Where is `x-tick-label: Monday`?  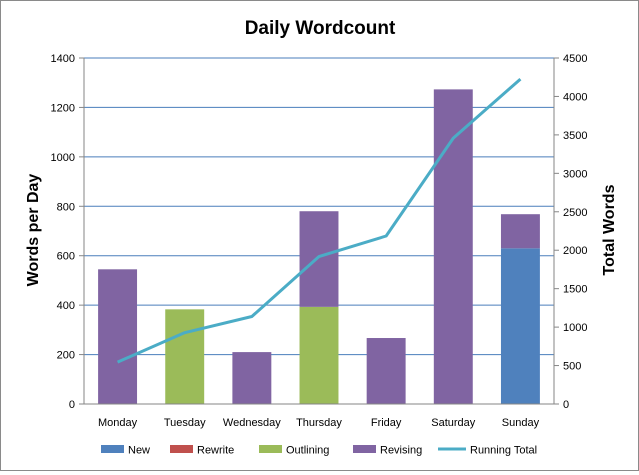 x-tick-label: Monday is located at coordinates (118, 423).